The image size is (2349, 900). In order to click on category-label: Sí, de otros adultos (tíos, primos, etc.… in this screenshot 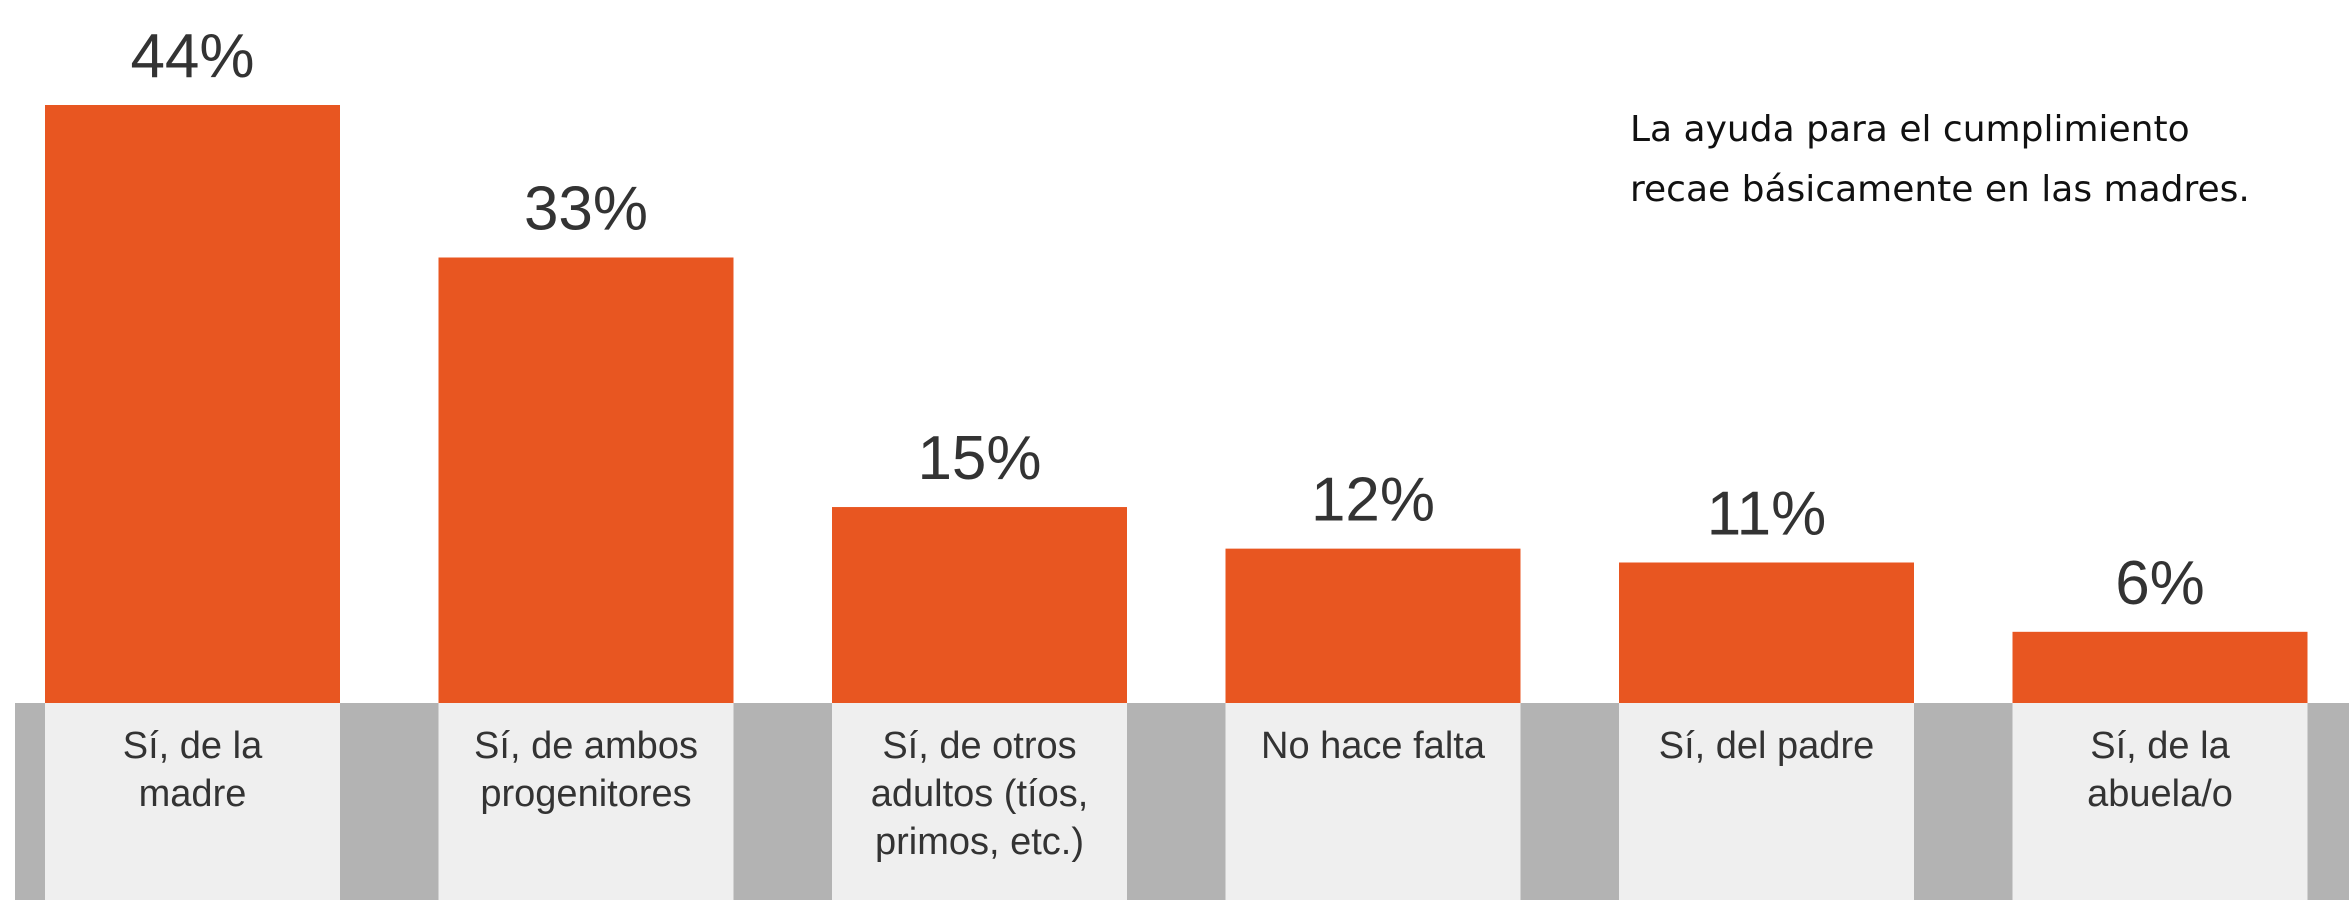, I will do `click(979, 794)`.